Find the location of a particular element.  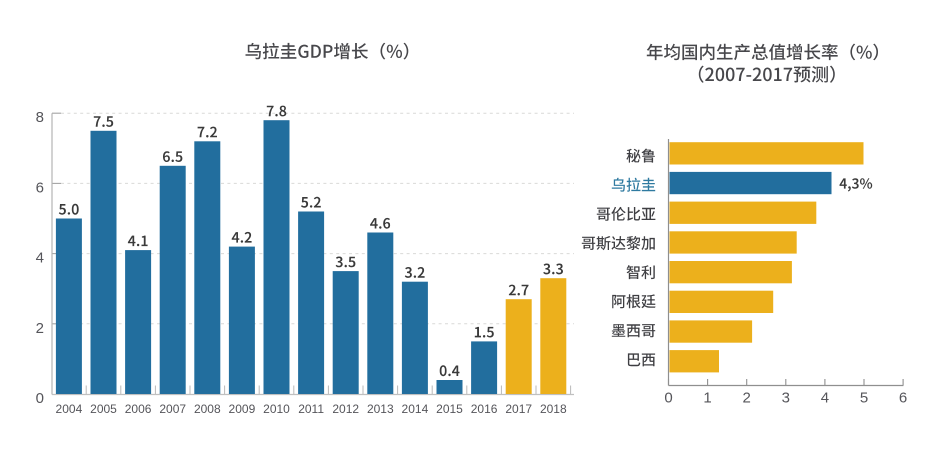

svg-text: 2018 is located at coordinates (553, 409).